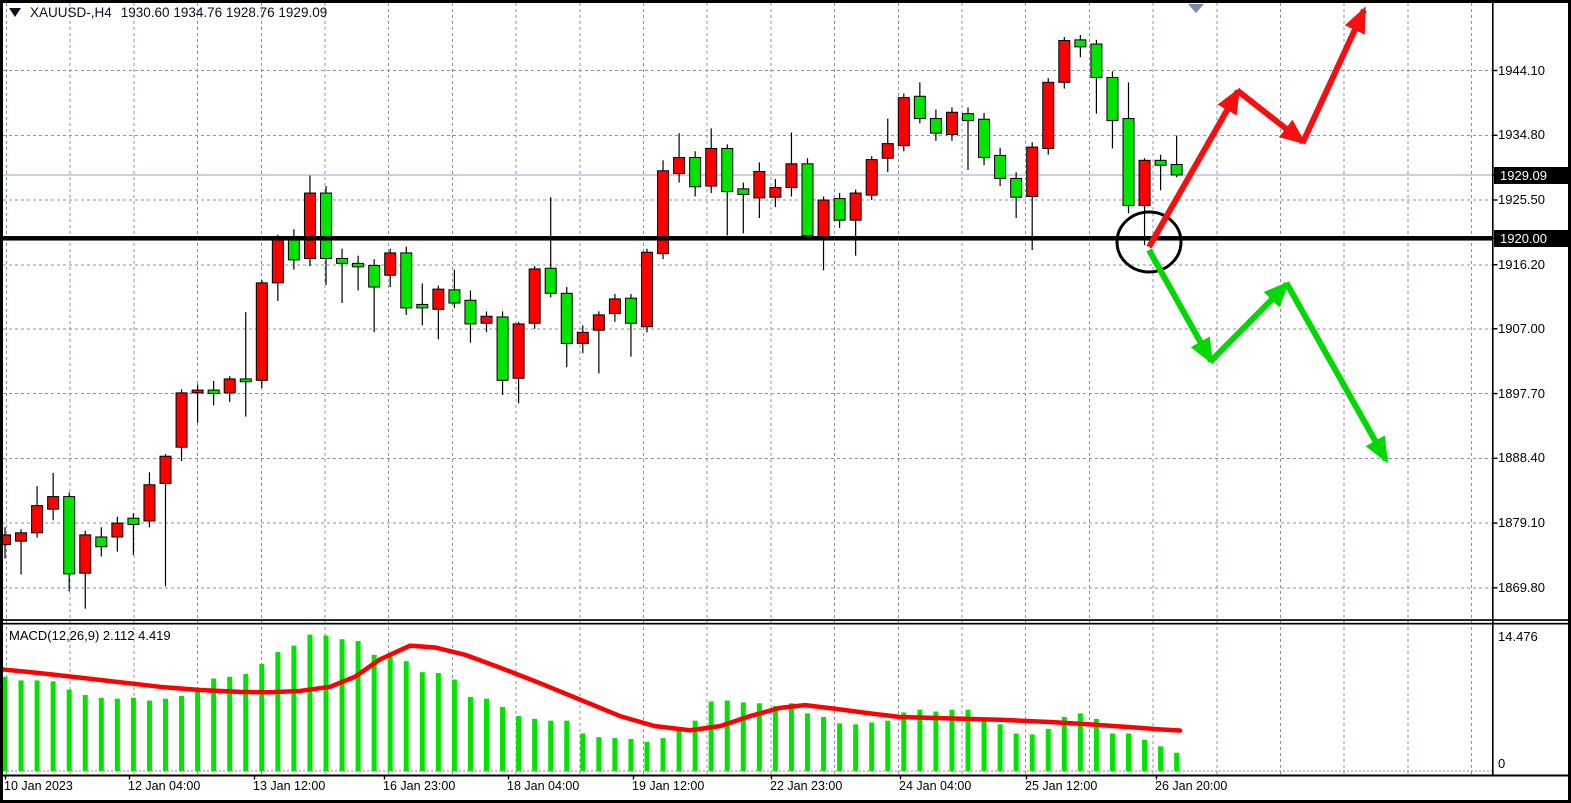  Describe the element at coordinates (1521, 328) in the screenshot. I see `price-axis-label: 1907.00` at that location.